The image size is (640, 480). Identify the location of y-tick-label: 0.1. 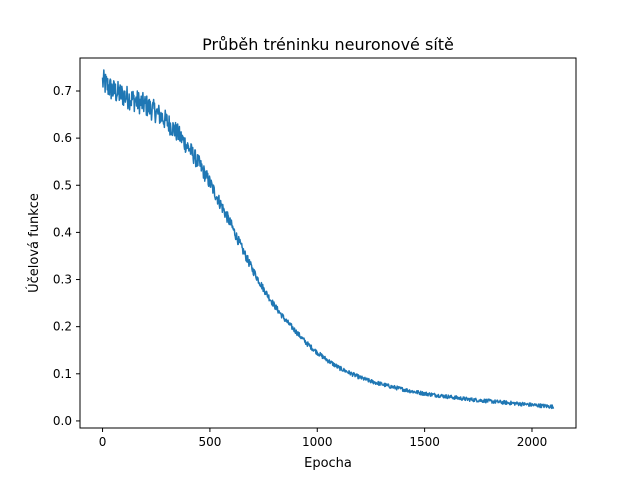
(62, 374).